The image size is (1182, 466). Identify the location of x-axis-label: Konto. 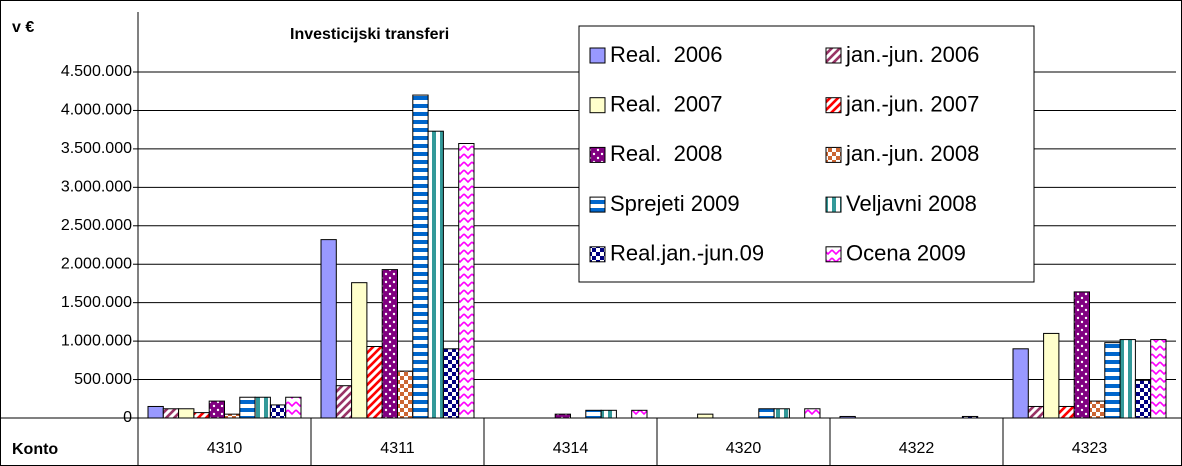
(35, 449).